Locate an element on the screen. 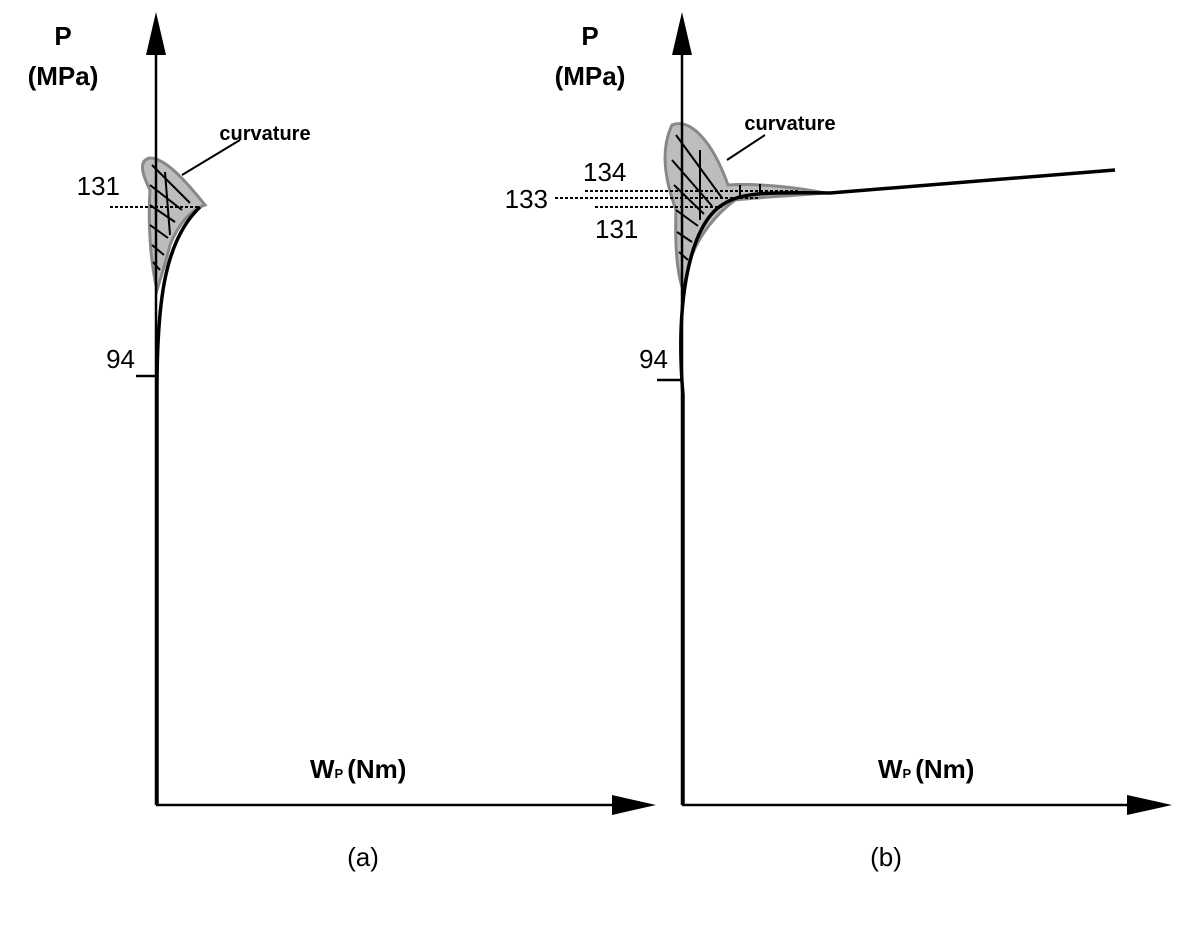 The height and width of the screenshot is (930, 1183). level-label: 133 is located at coordinates (526, 199).